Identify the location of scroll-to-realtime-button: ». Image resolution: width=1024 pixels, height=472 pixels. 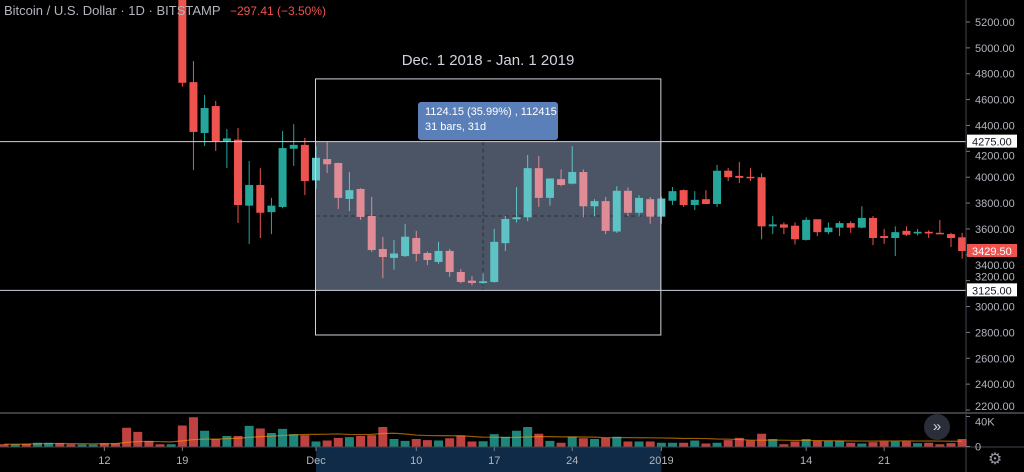
(937, 427).